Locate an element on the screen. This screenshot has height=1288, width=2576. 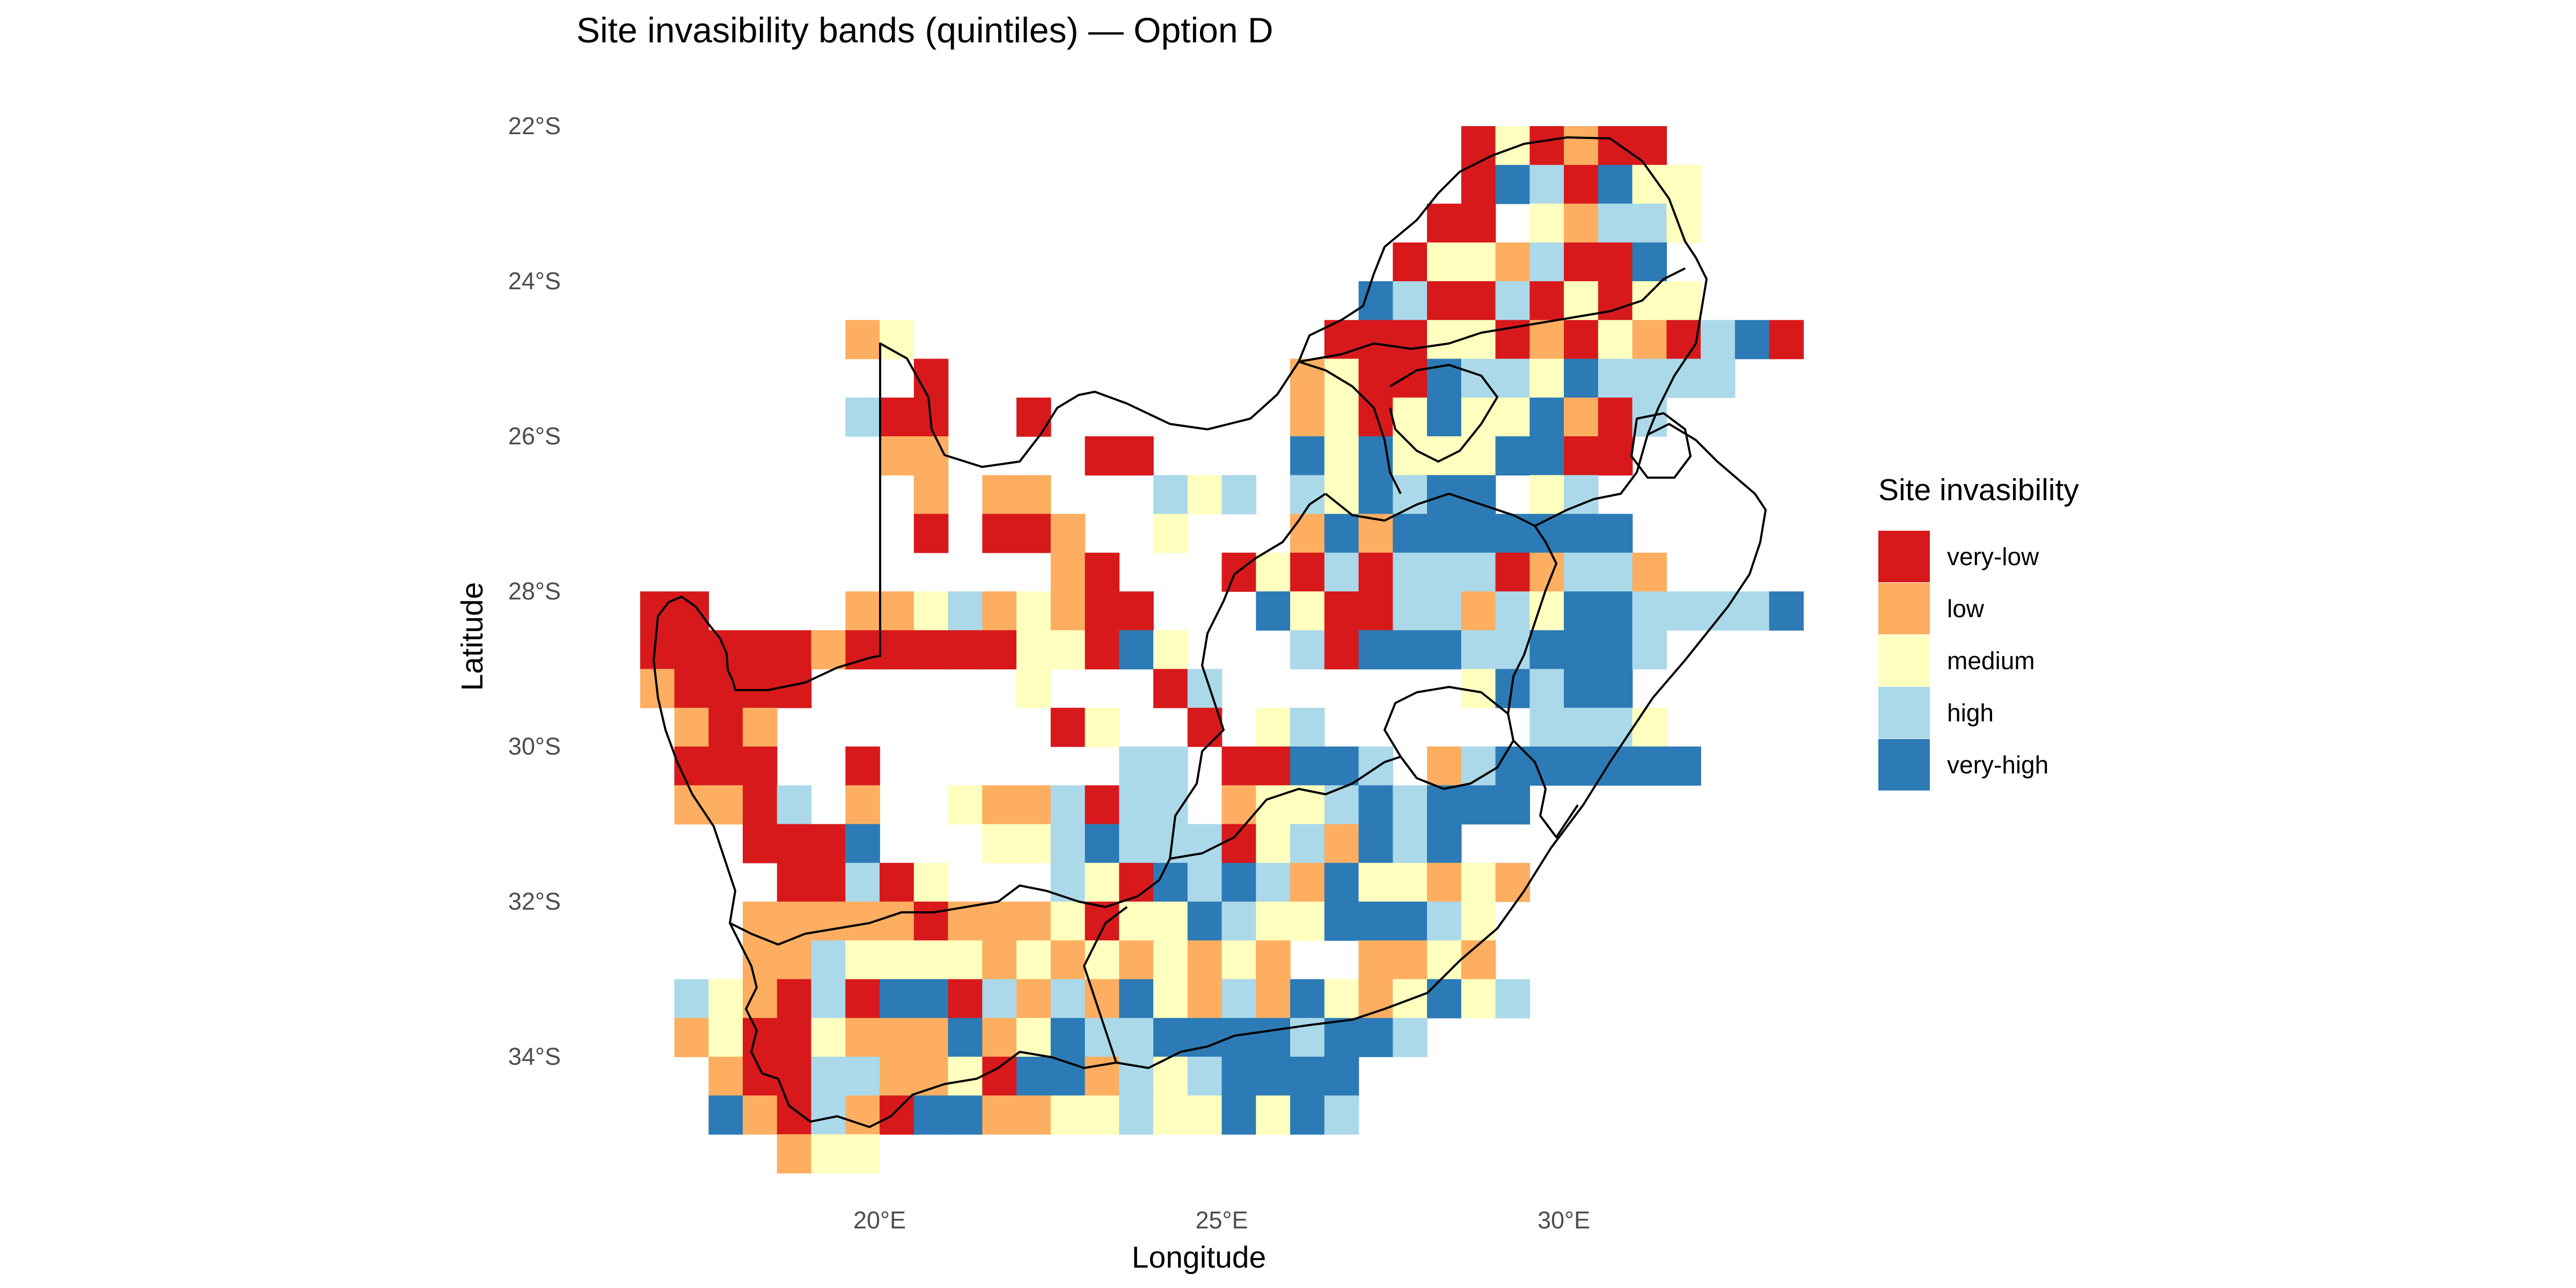
legend-label: low is located at coordinates (1966, 608).